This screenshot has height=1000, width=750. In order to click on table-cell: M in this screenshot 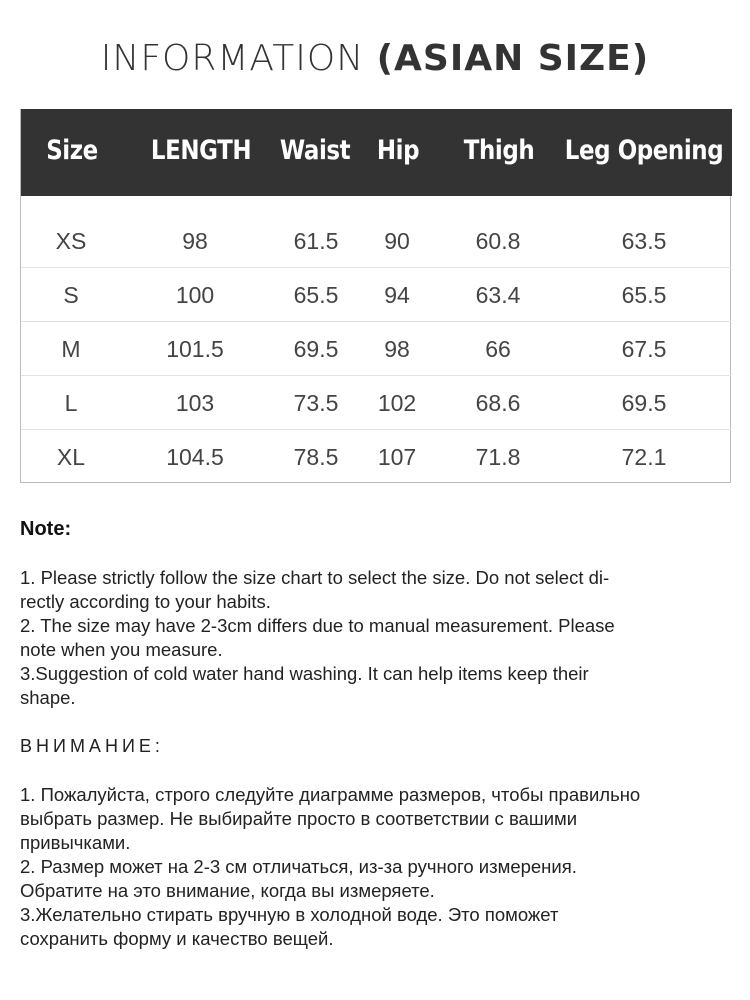, I will do `click(71, 349)`.